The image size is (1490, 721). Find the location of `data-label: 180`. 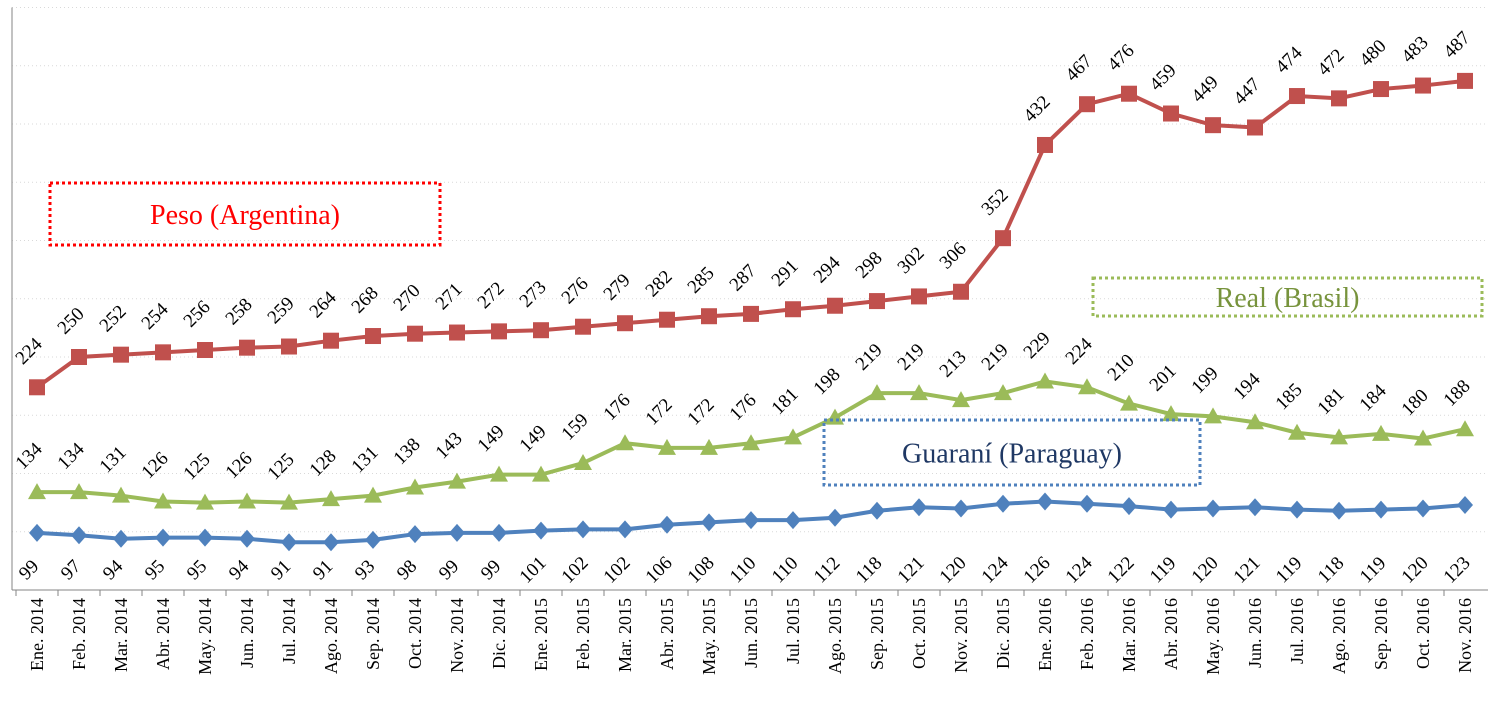

data-label: 180 is located at coordinates (1415, 402).